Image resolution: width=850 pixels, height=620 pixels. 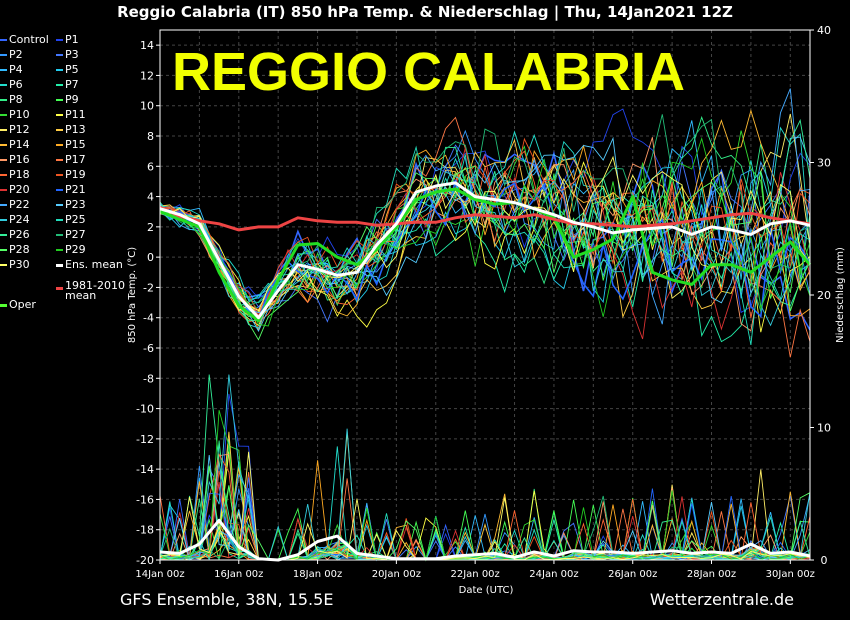 What do you see at coordinates (485, 540) in the screenshot?
I see `ens-mean-precip-line` at bounding box center [485, 540].